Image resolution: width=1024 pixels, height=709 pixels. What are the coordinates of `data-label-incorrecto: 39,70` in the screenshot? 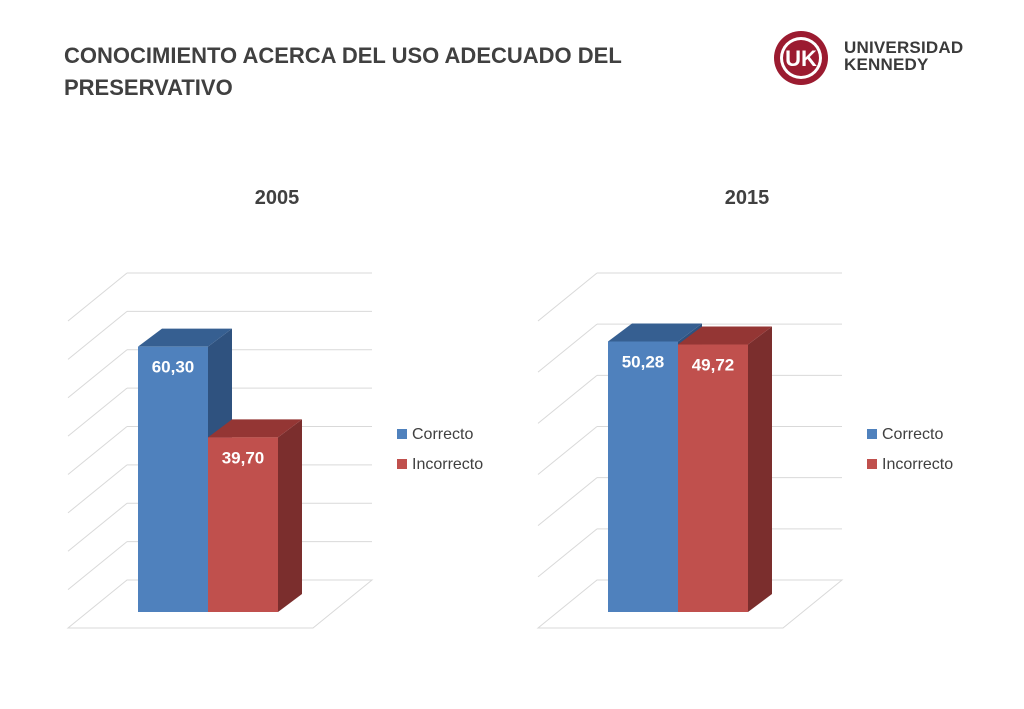 It's located at (243, 457).